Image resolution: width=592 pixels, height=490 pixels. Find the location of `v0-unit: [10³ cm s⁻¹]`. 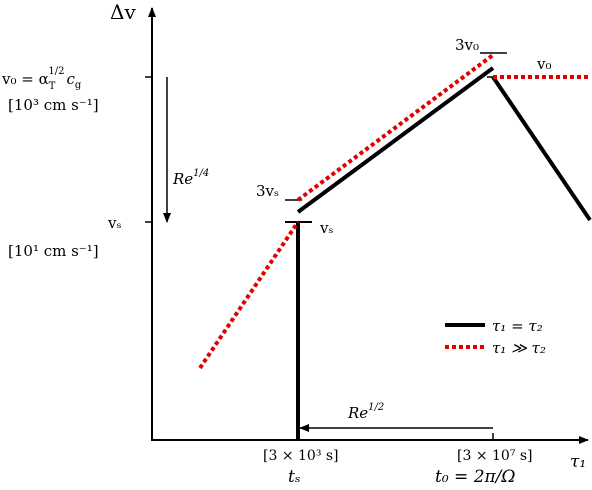

v0-unit: [10³ cm s⁻¹] is located at coordinates (53, 105).